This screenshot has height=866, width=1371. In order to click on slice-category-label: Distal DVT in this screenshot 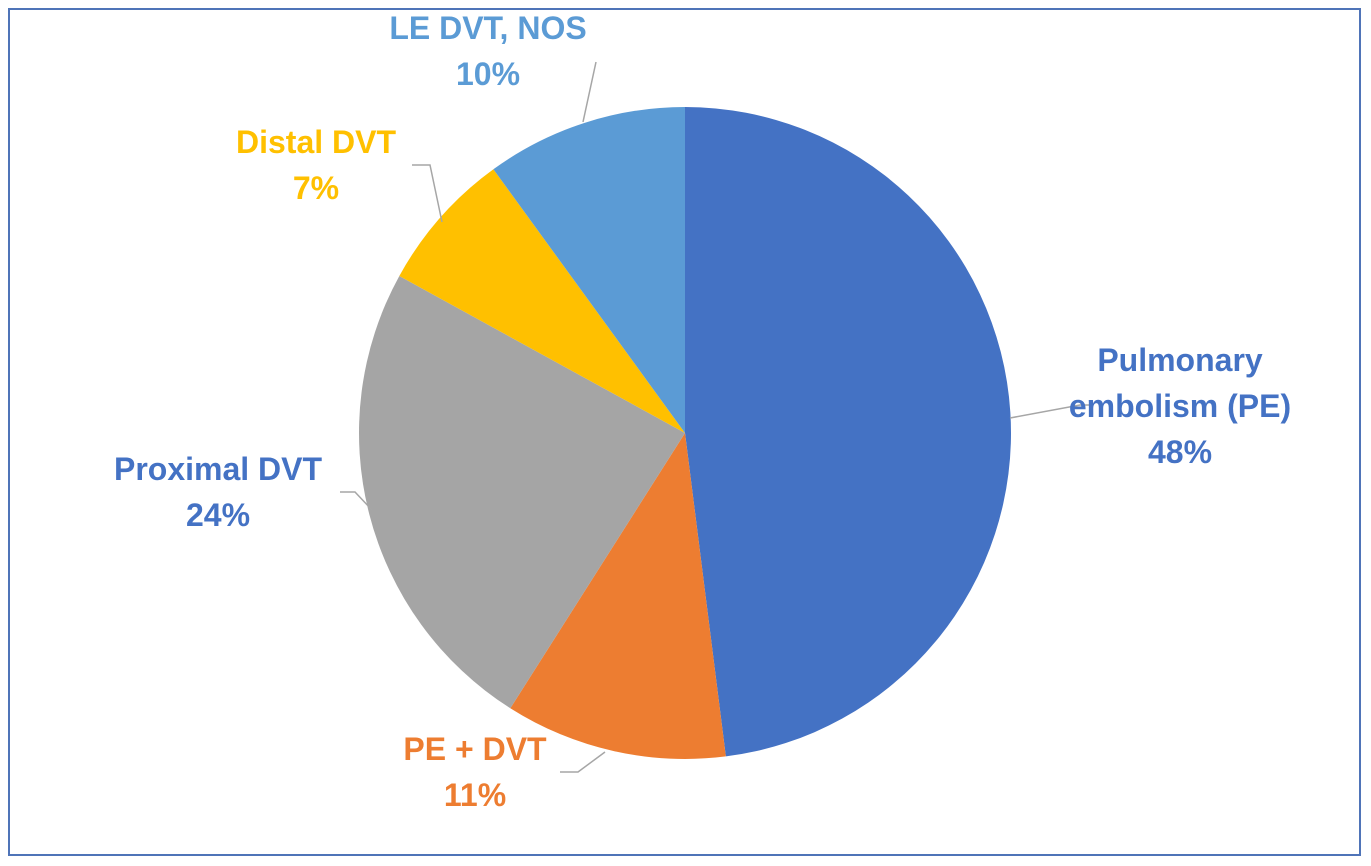, I will do `click(316, 142)`.